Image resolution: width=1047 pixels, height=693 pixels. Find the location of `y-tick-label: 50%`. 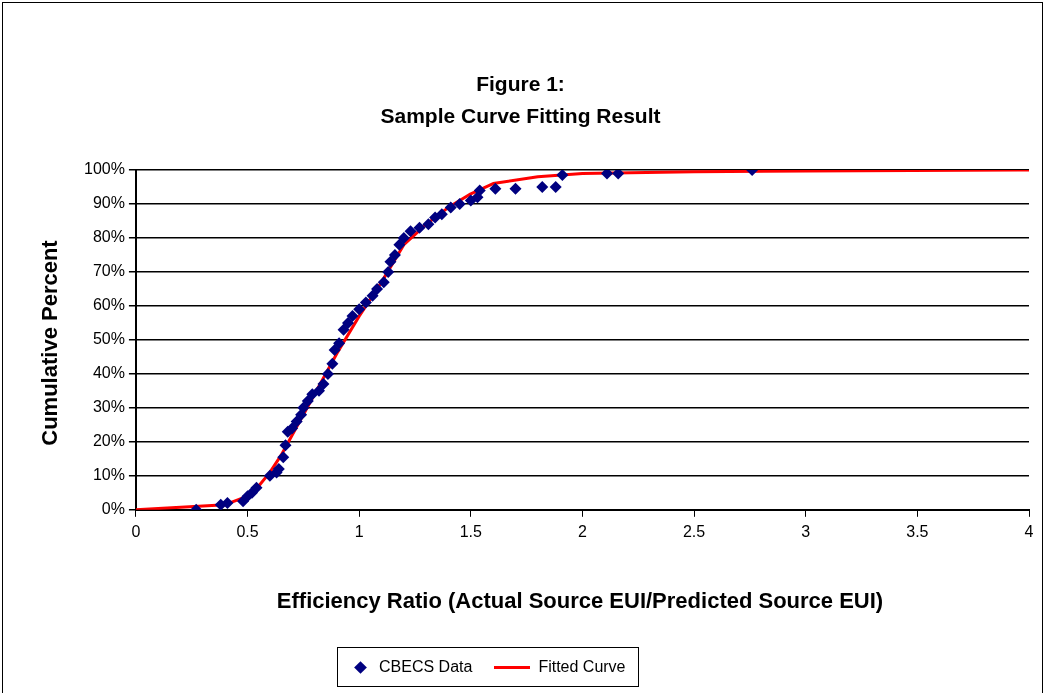

y-tick-label: 50% is located at coordinates (108, 339).